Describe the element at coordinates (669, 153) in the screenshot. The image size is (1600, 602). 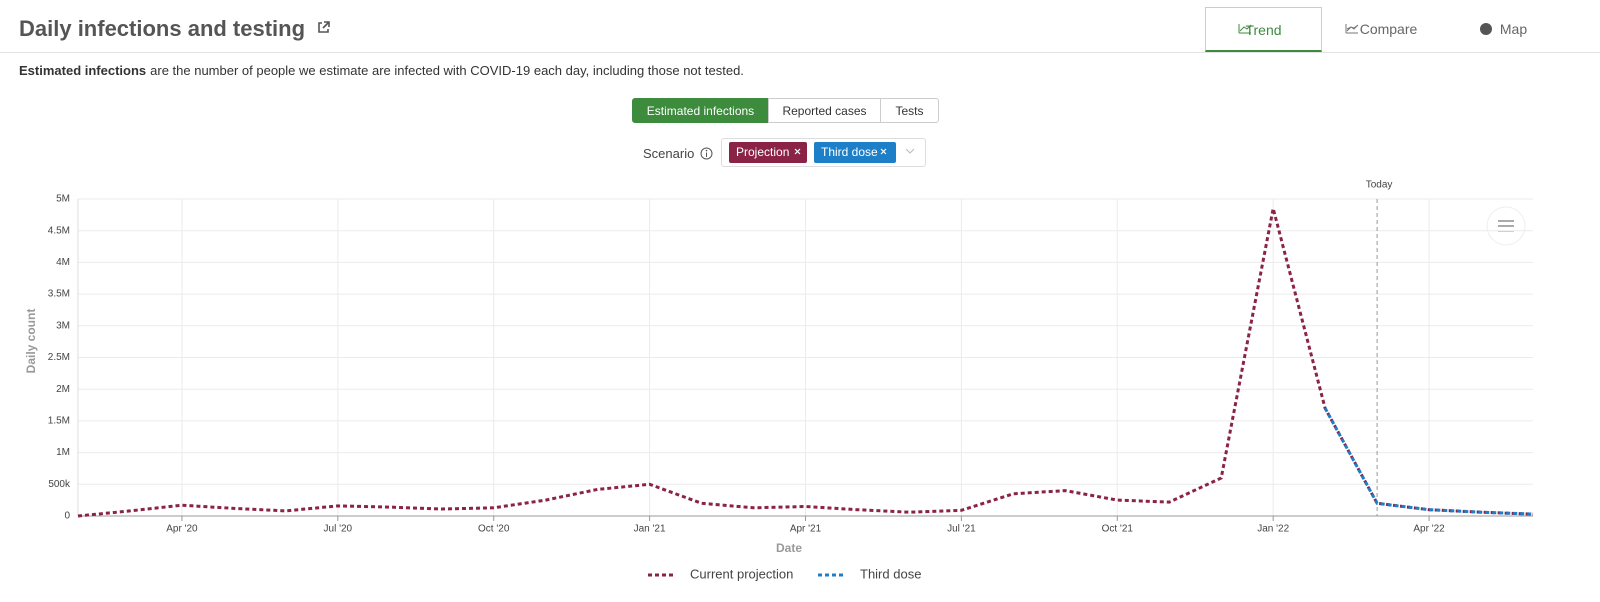
I see `scenario-text: Scenario` at that location.